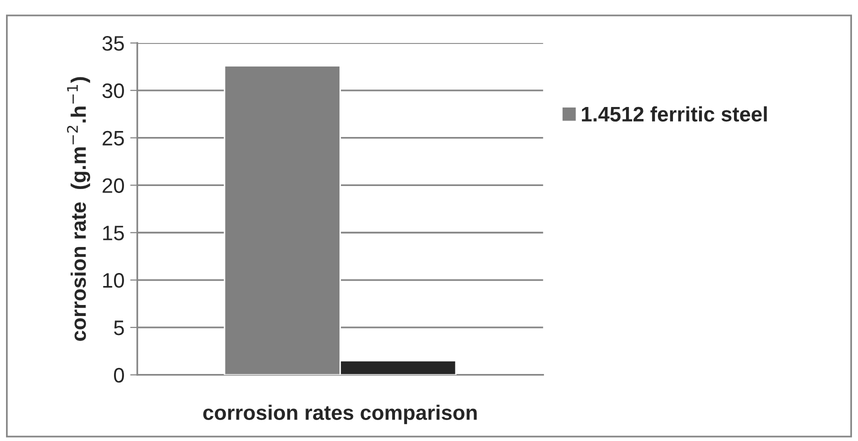 This screenshot has height=441, width=858. I want to click on y-axis-title: corrosion rate (g.m$^{−2}$.h$^{−1}$), so click(78, 209).